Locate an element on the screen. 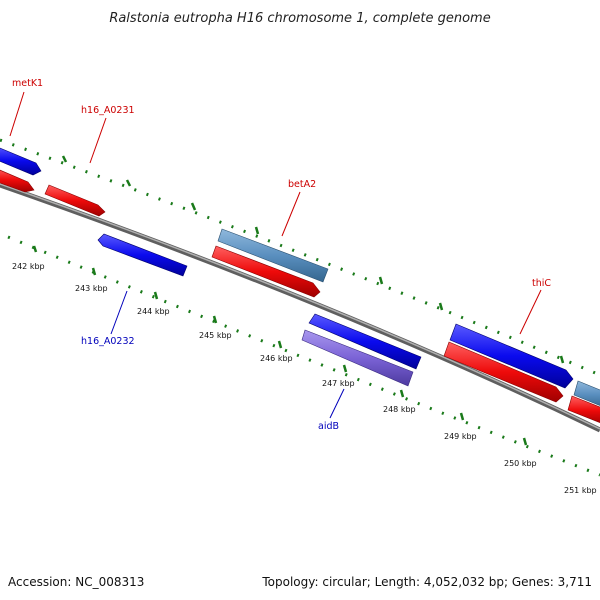 The width and height of the screenshot is (600, 600). leader-thiC is located at coordinates (530, 312).